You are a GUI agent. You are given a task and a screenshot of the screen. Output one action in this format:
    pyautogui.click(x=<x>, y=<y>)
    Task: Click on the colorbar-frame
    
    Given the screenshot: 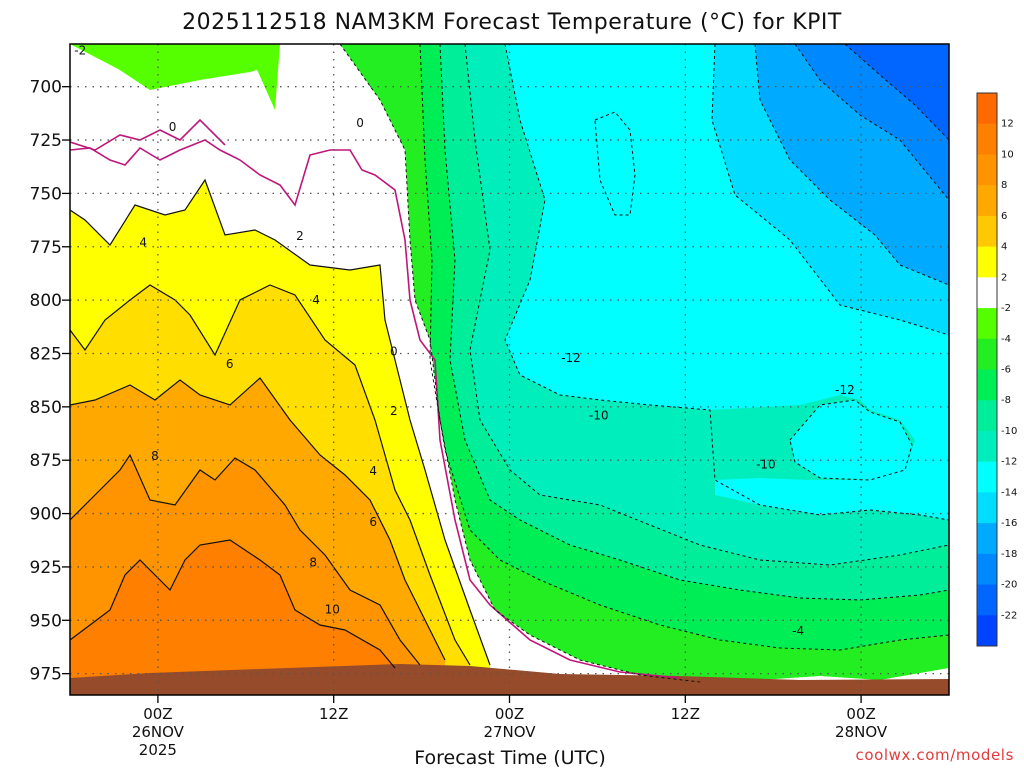 What is the action you would take?
    pyautogui.click(x=987, y=369)
    